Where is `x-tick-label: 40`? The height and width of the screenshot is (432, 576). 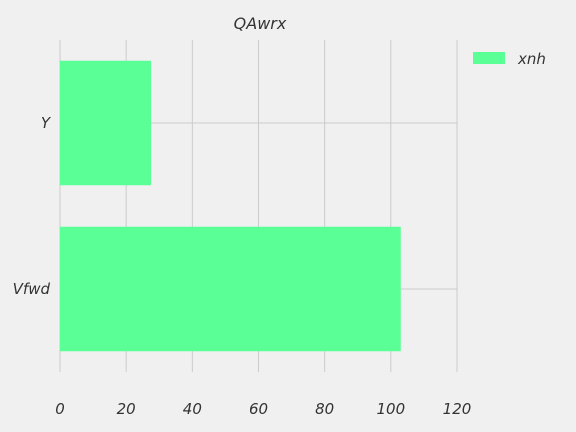 x-tick-label: 40 is located at coordinates (192, 409).